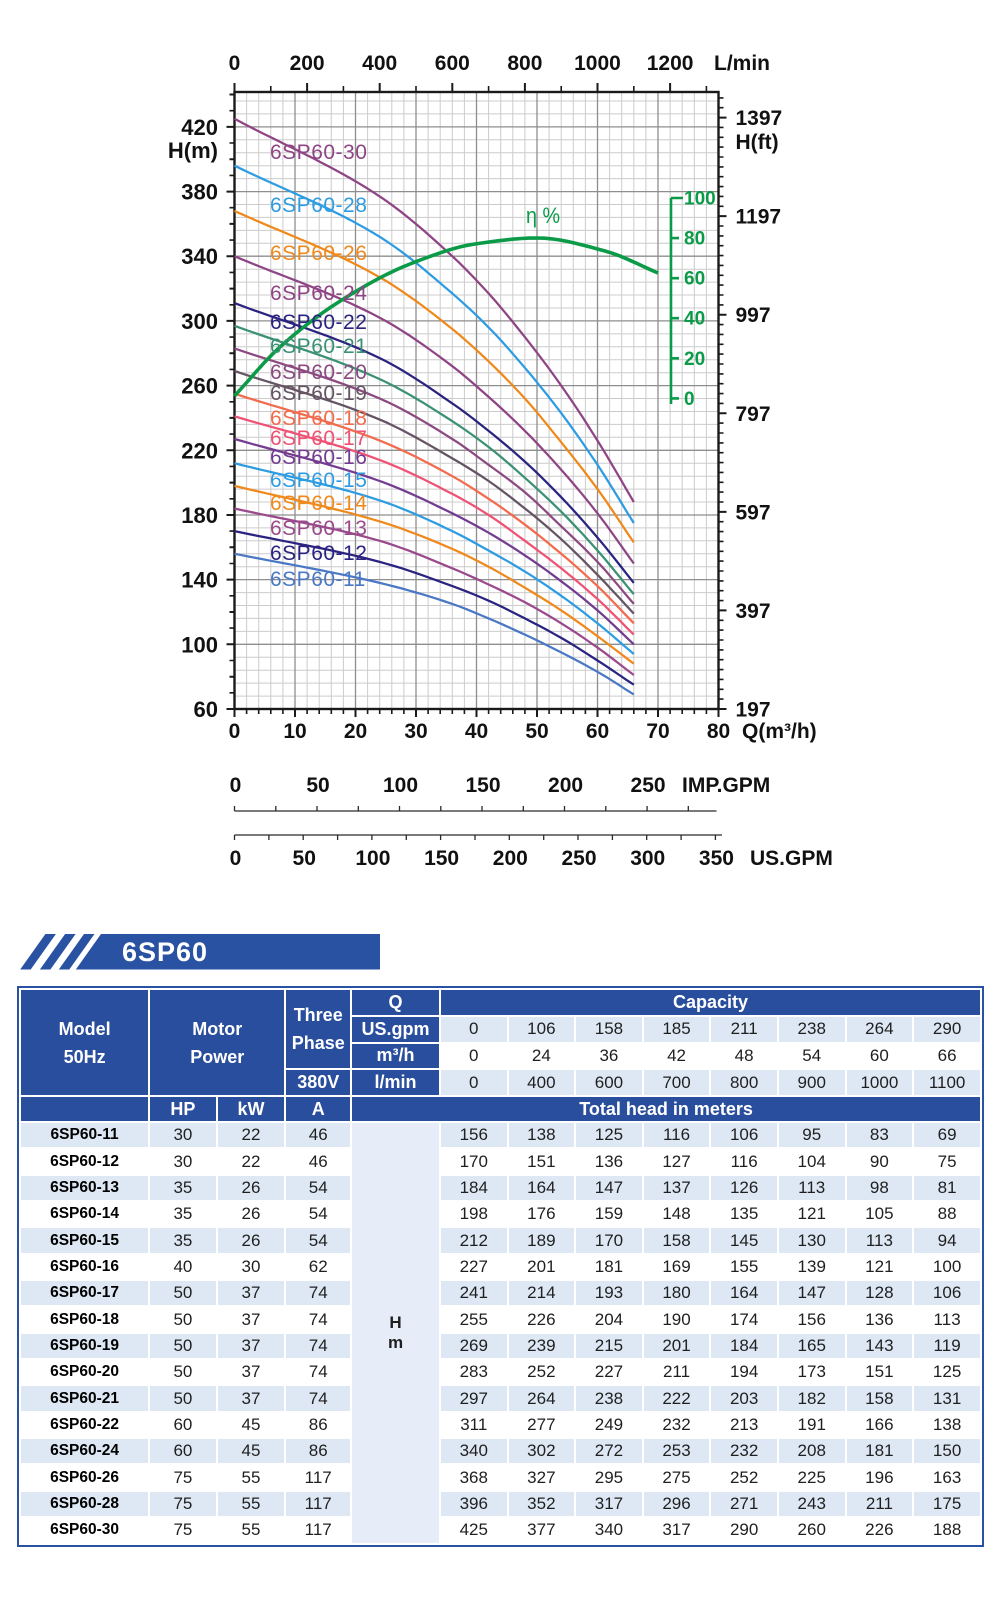 The height and width of the screenshot is (1602, 1000). Describe the element at coordinates (452, 63) in the screenshot. I see `svg-text: 600` at that location.